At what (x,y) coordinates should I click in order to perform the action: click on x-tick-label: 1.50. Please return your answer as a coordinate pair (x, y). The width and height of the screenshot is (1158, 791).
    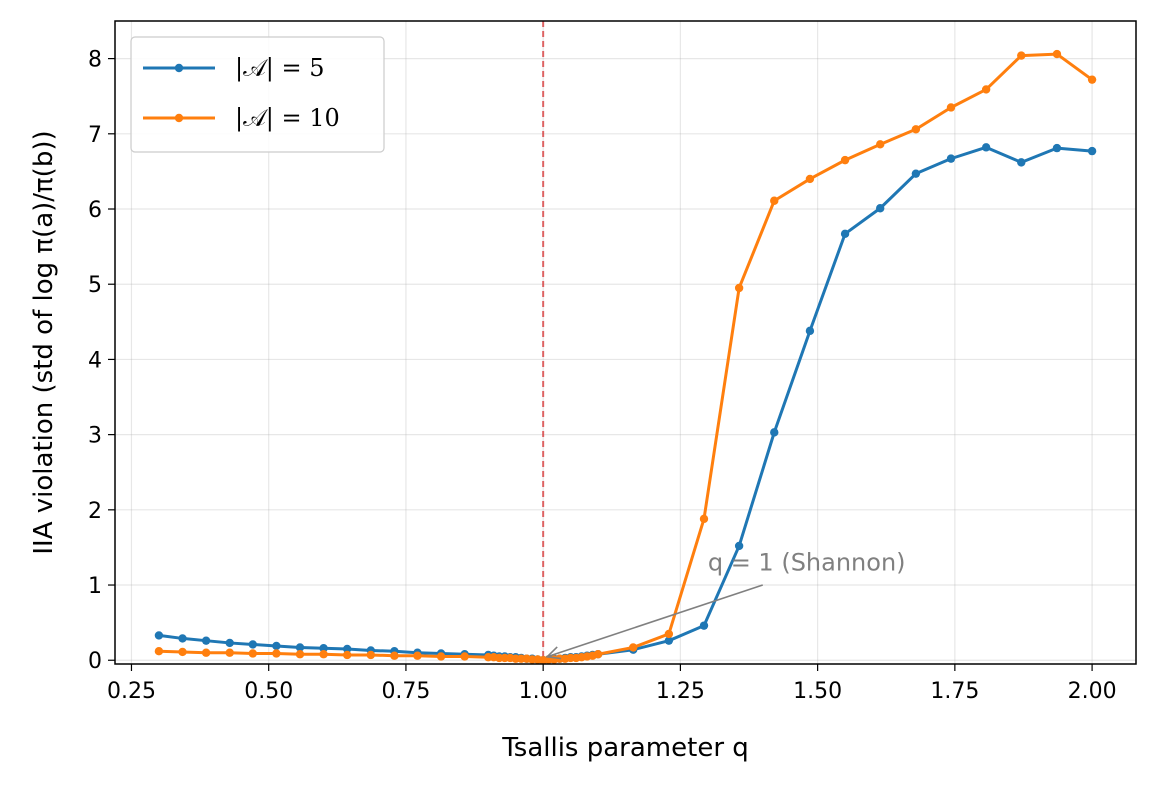
    Looking at the image, I should click on (817, 691).